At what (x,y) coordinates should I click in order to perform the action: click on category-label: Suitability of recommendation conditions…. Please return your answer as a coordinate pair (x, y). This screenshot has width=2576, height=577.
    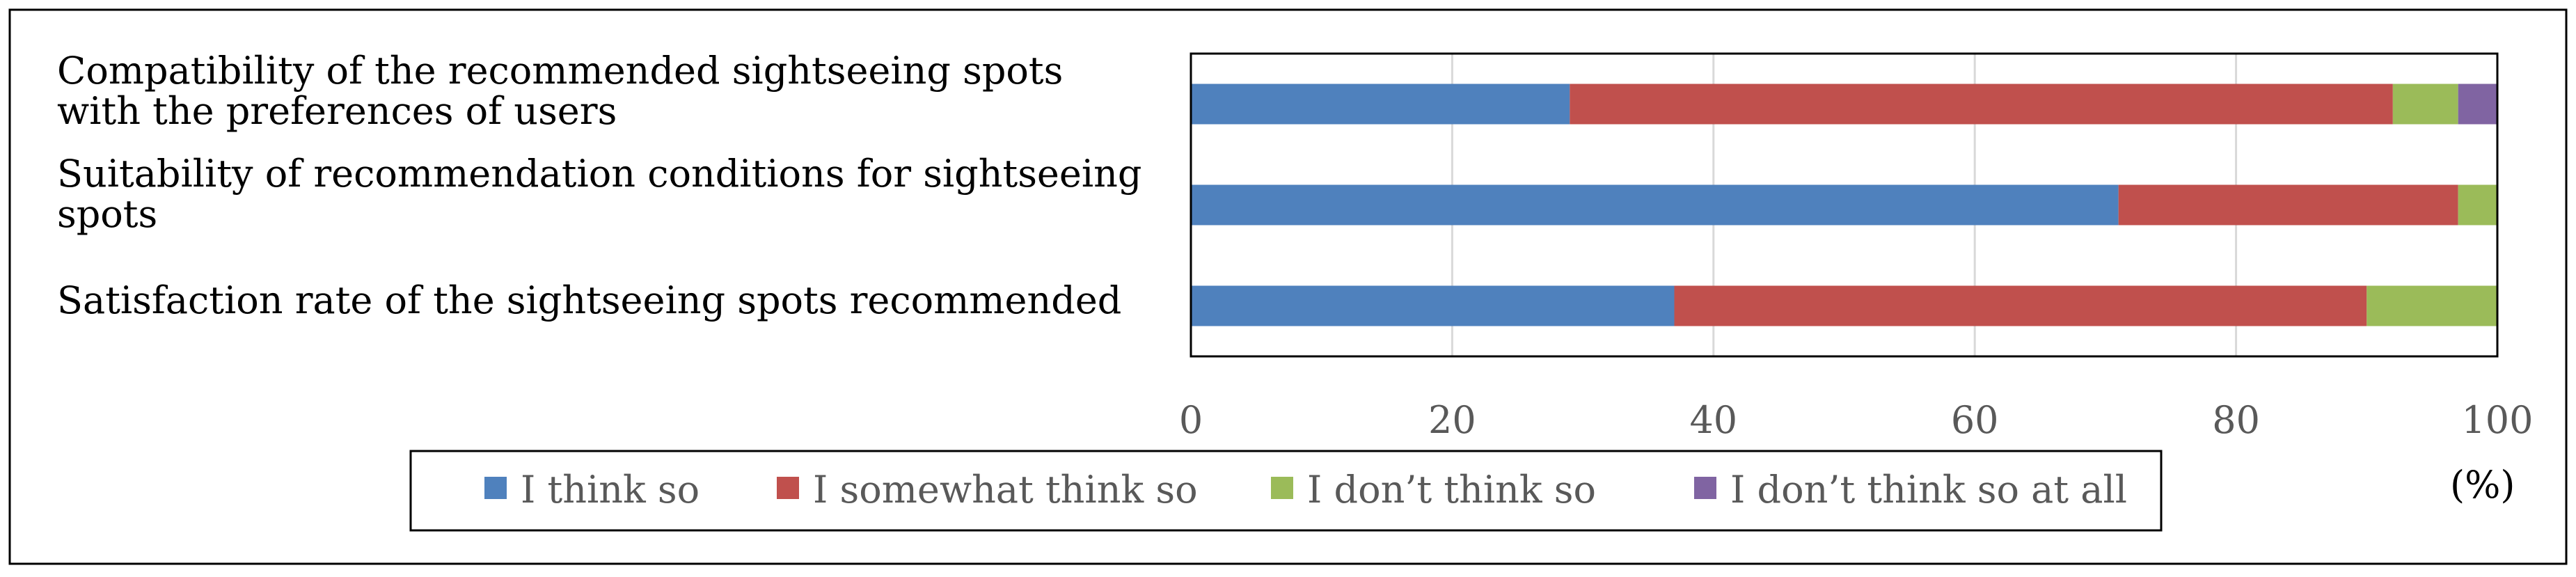
    Looking at the image, I should click on (599, 174).